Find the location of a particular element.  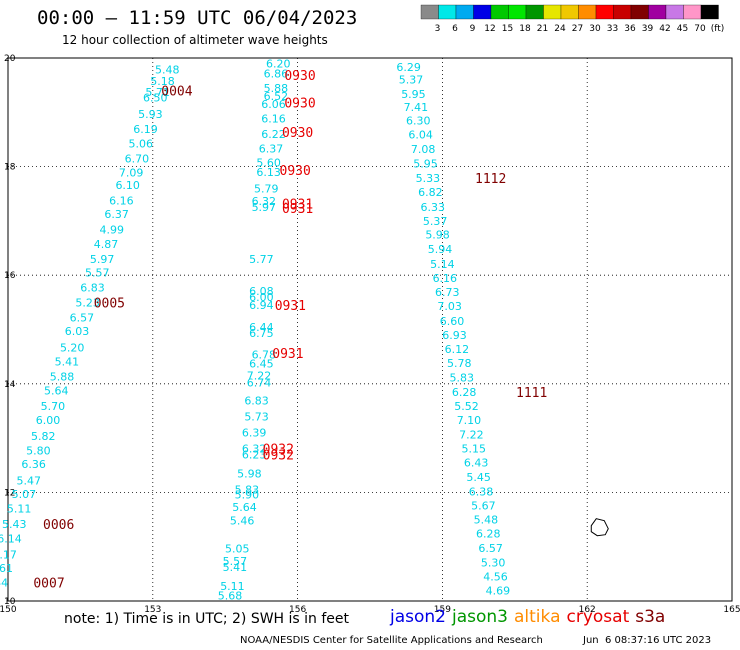

wave-height-value: 6.17 is located at coordinates (8, 554).